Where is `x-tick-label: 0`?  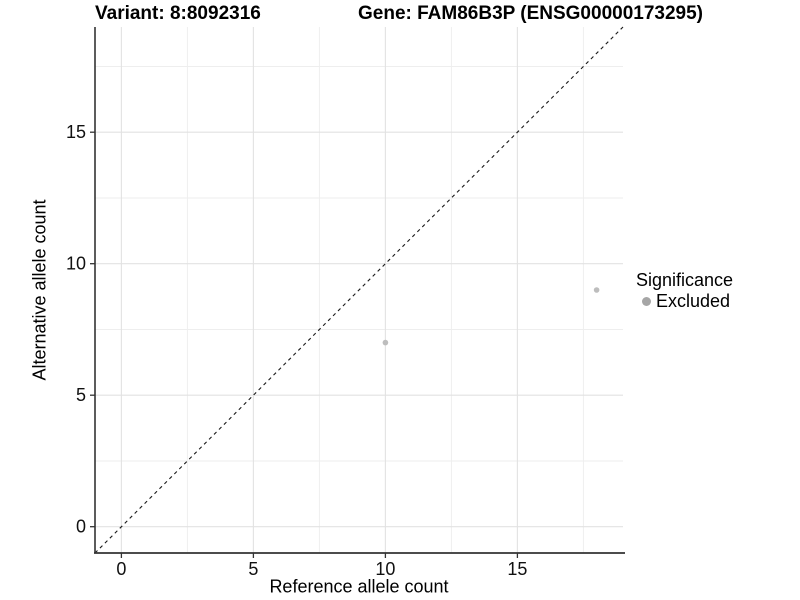
x-tick-label: 0 is located at coordinates (121, 569).